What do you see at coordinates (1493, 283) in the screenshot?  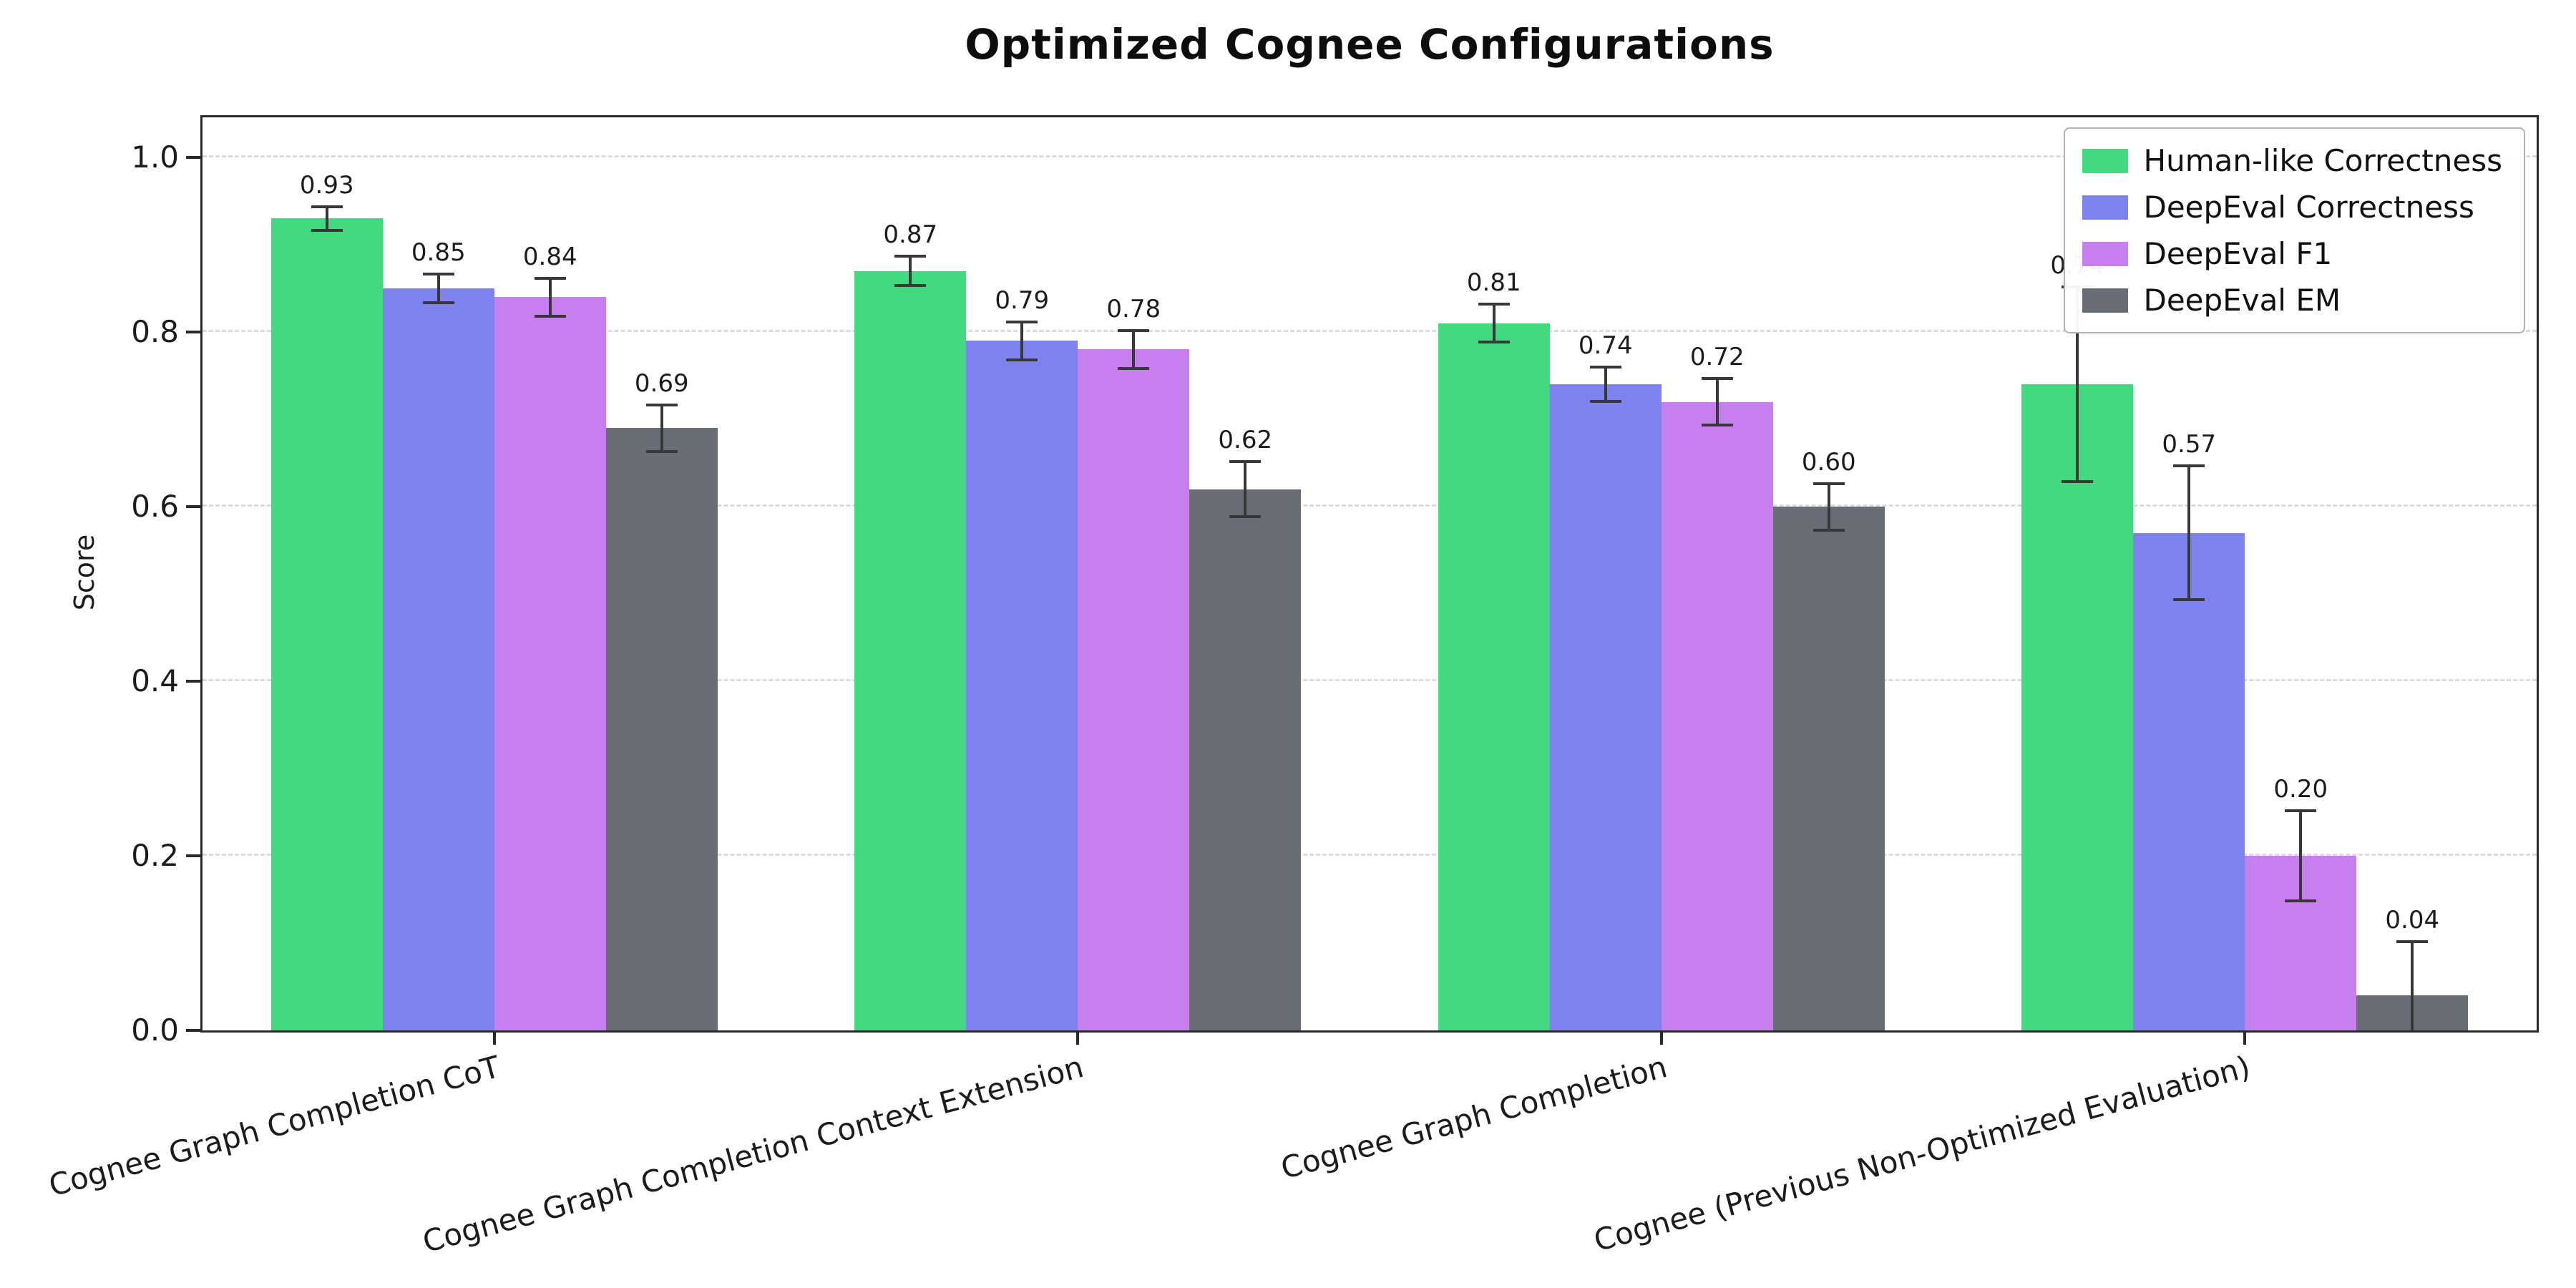 I see `bar-value-label: 0.81` at bounding box center [1493, 283].